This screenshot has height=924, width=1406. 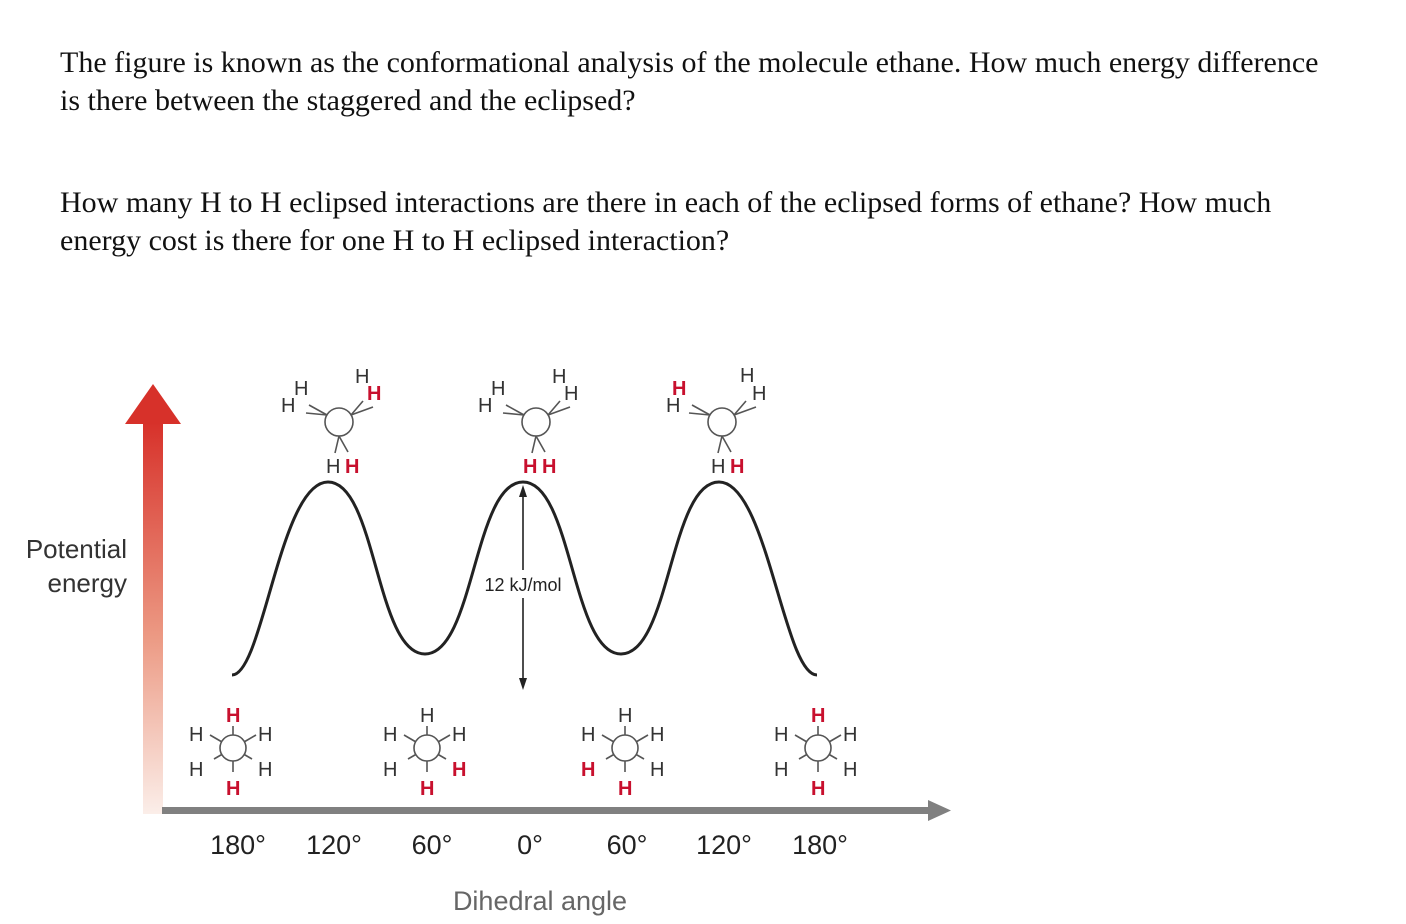 What do you see at coordinates (622, 752) in the screenshot?
I see `gauche-newman-projection-2: H H H H H H` at bounding box center [622, 752].